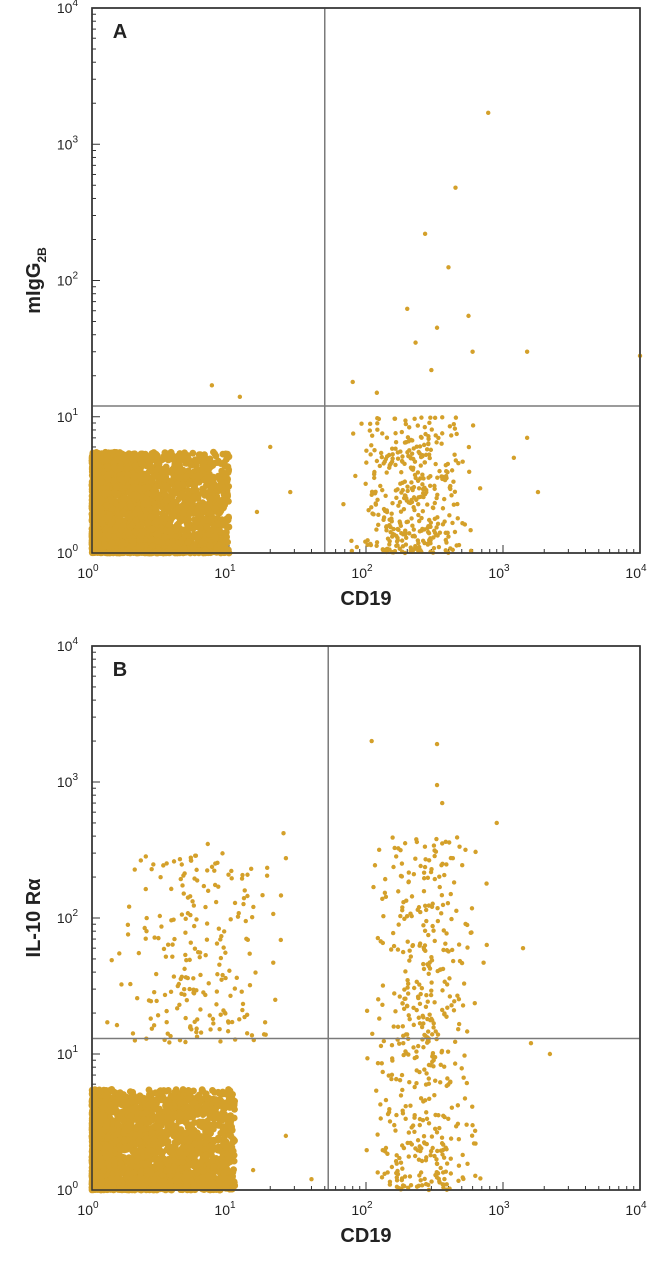 This screenshot has height=1266, width=650. What do you see at coordinates (365, 1236) in the screenshot?
I see `x-axis-title: CD19` at bounding box center [365, 1236].